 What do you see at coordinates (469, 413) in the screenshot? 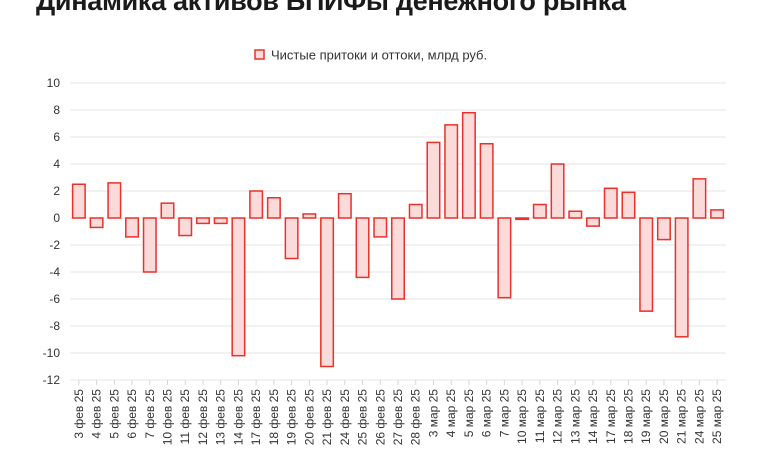
I see `x-tick-label: 5 мар 25` at bounding box center [469, 413].